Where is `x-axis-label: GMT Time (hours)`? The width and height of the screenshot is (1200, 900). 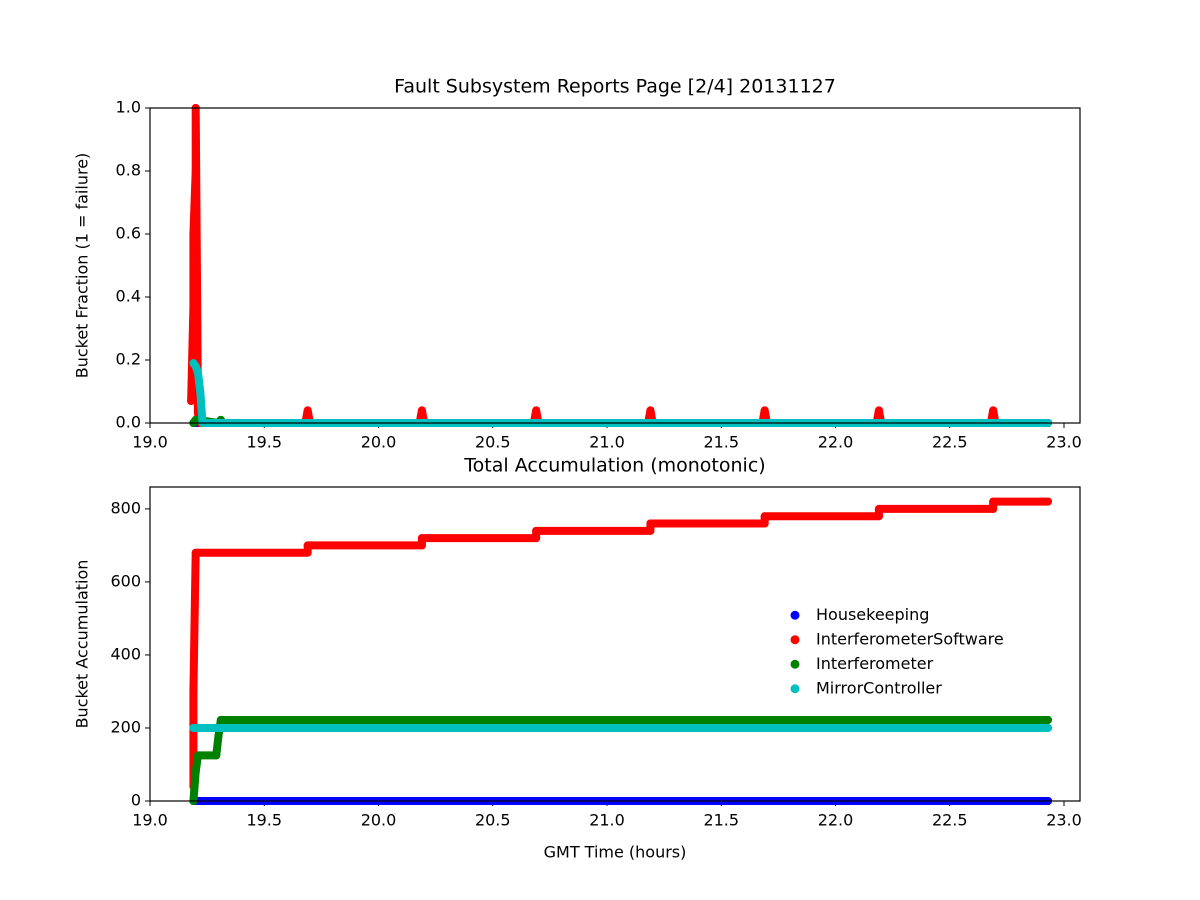
x-axis-label: GMT Time (hours) is located at coordinates (615, 852).